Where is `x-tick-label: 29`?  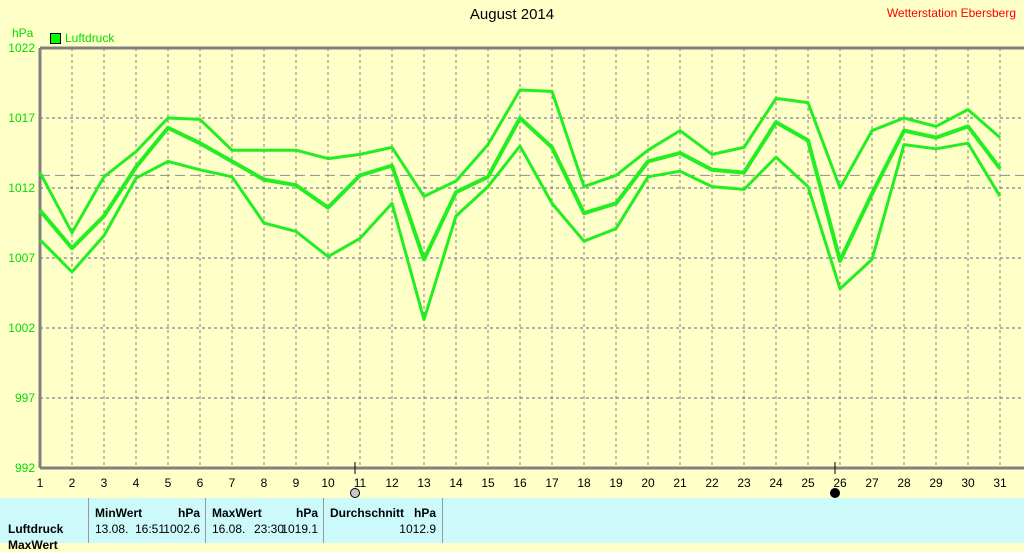 x-tick-label: 29 is located at coordinates (936, 483).